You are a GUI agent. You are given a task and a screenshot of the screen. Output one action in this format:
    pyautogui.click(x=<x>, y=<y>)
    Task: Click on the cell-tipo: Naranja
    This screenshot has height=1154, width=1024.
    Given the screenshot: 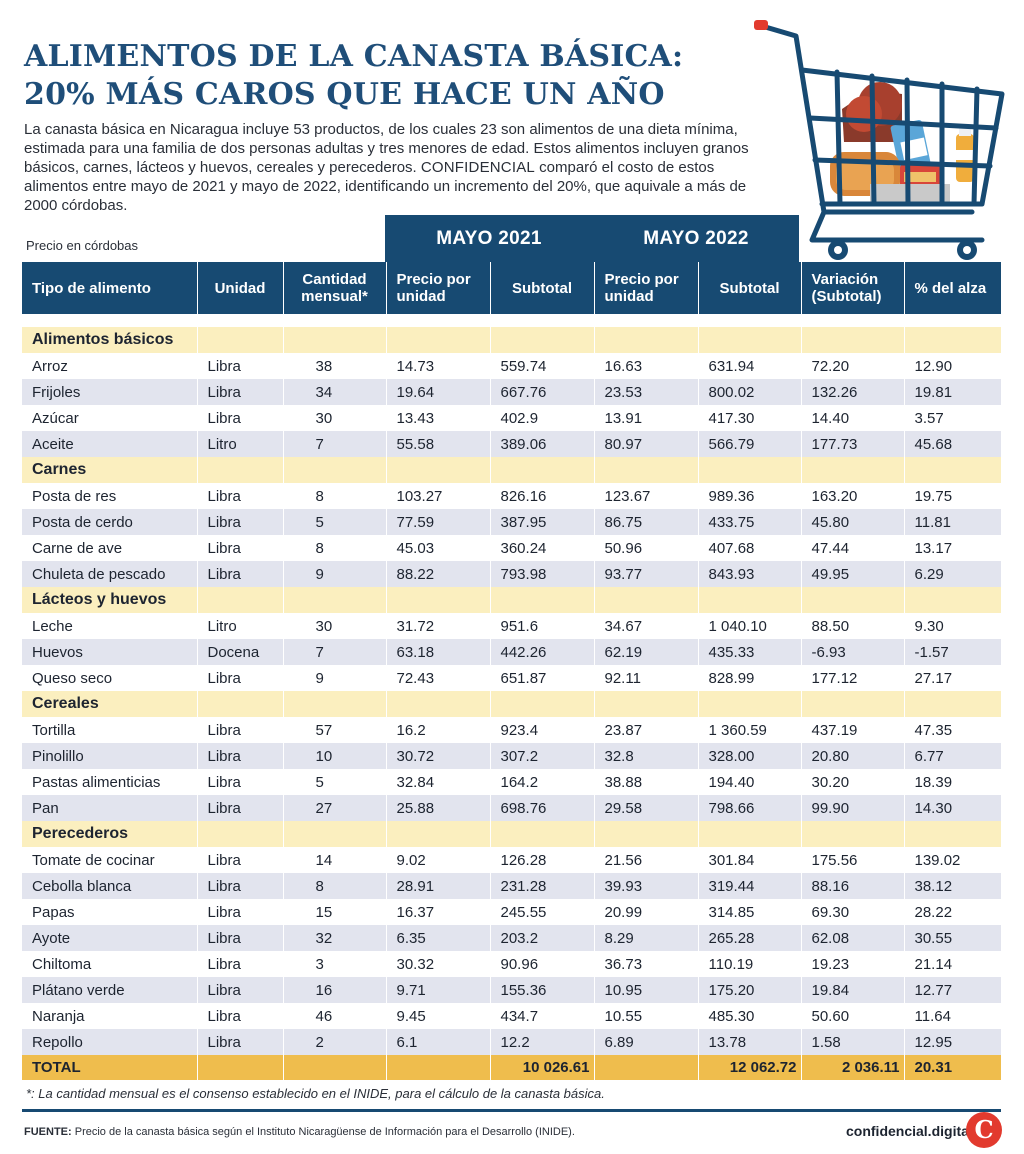 What is the action you would take?
    pyautogui.click(x=109, y=1016)
    